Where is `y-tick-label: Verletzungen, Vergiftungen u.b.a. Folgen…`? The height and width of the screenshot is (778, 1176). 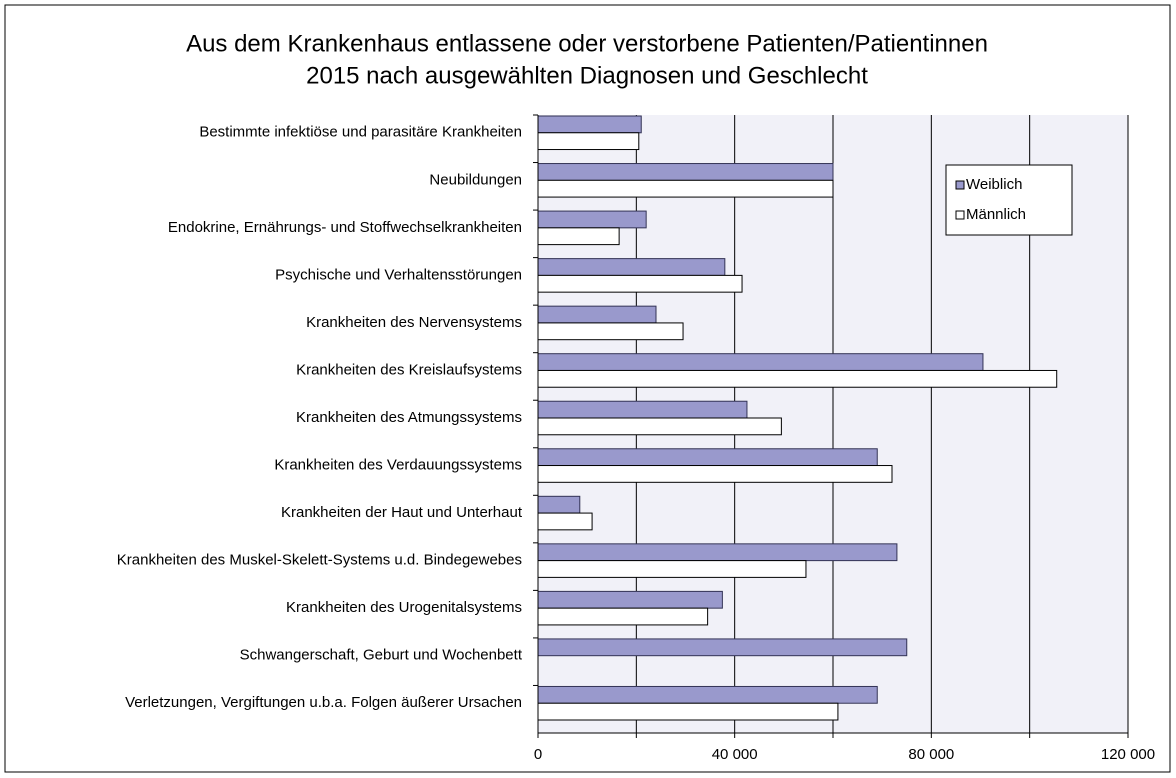
y-tick-label: Verletzungen, Vergiftungen u.b.a. Folgen… is located at coordinates (323, 702).